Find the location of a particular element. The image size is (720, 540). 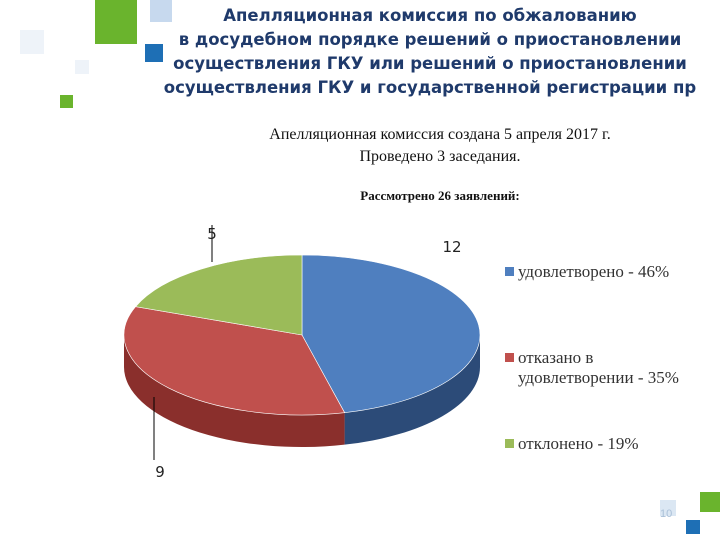

legend-label-line: удовлетворении - 35% is located at coordinates (598, 377).